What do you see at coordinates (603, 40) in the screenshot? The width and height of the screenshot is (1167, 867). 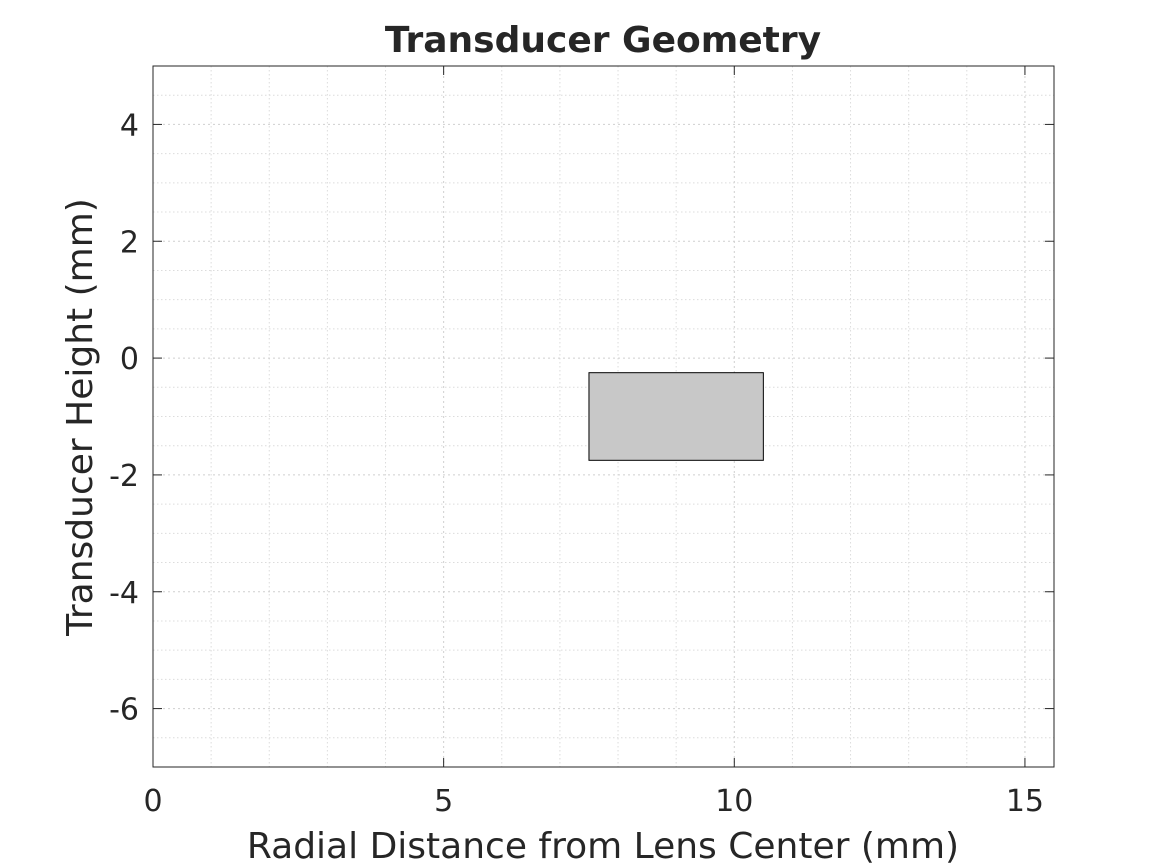 I see `chart-title: Transducer Geometry` at bounding box center [603, 40].